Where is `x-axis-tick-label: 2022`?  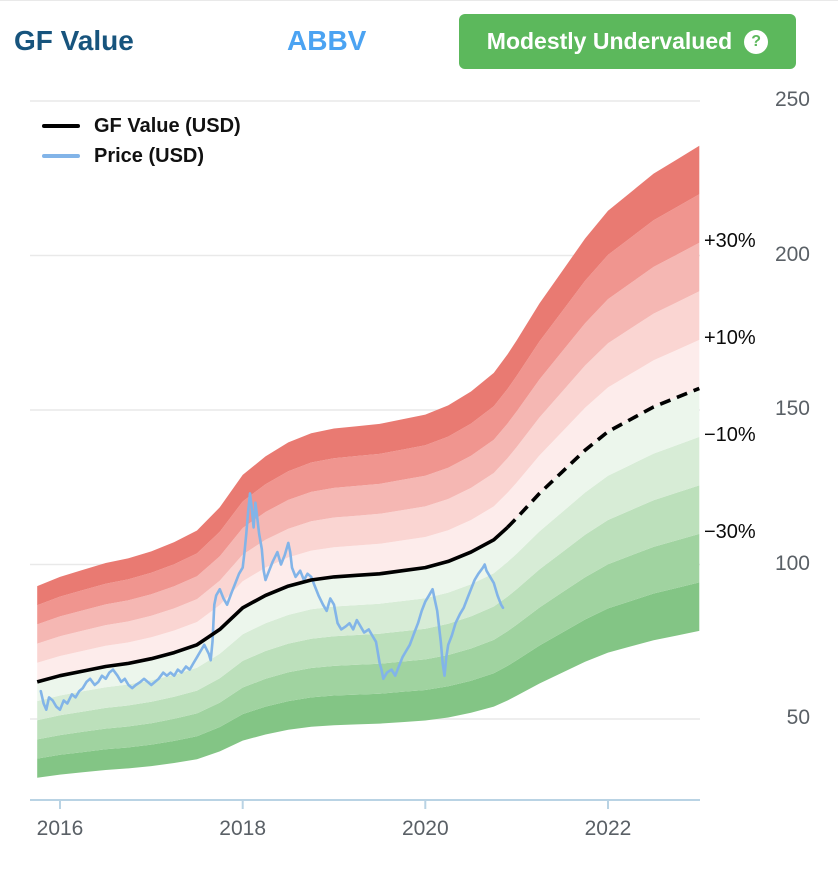 x-axis-tick-label: 2022 is located at coordinates (608, 828).